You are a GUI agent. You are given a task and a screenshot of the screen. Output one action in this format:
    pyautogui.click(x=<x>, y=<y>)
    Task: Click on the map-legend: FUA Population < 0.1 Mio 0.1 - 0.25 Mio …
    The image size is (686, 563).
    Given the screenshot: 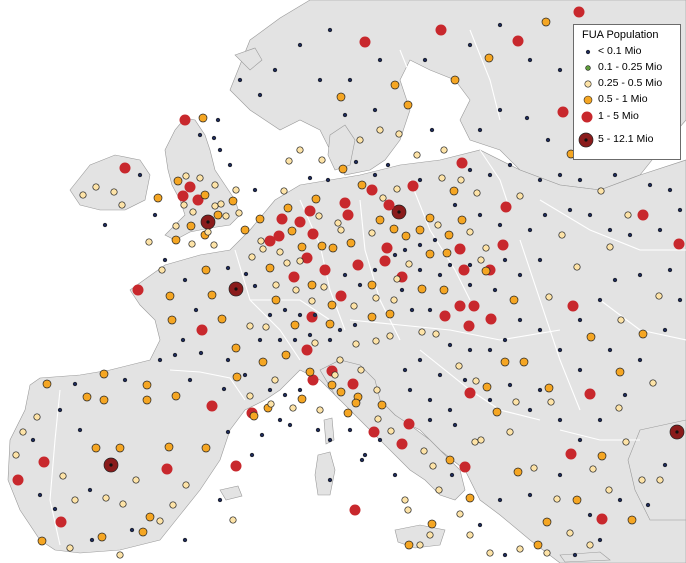 What is the action you would take?
    pyautogui.click(x=627, y=92)
    